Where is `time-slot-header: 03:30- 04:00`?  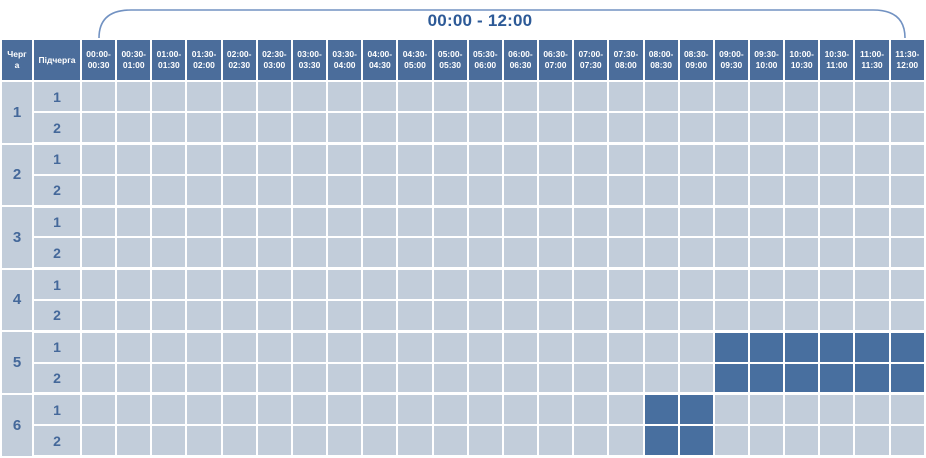
time-slot-header: 03:30- 04:00 is located at coordinates (345, 60).